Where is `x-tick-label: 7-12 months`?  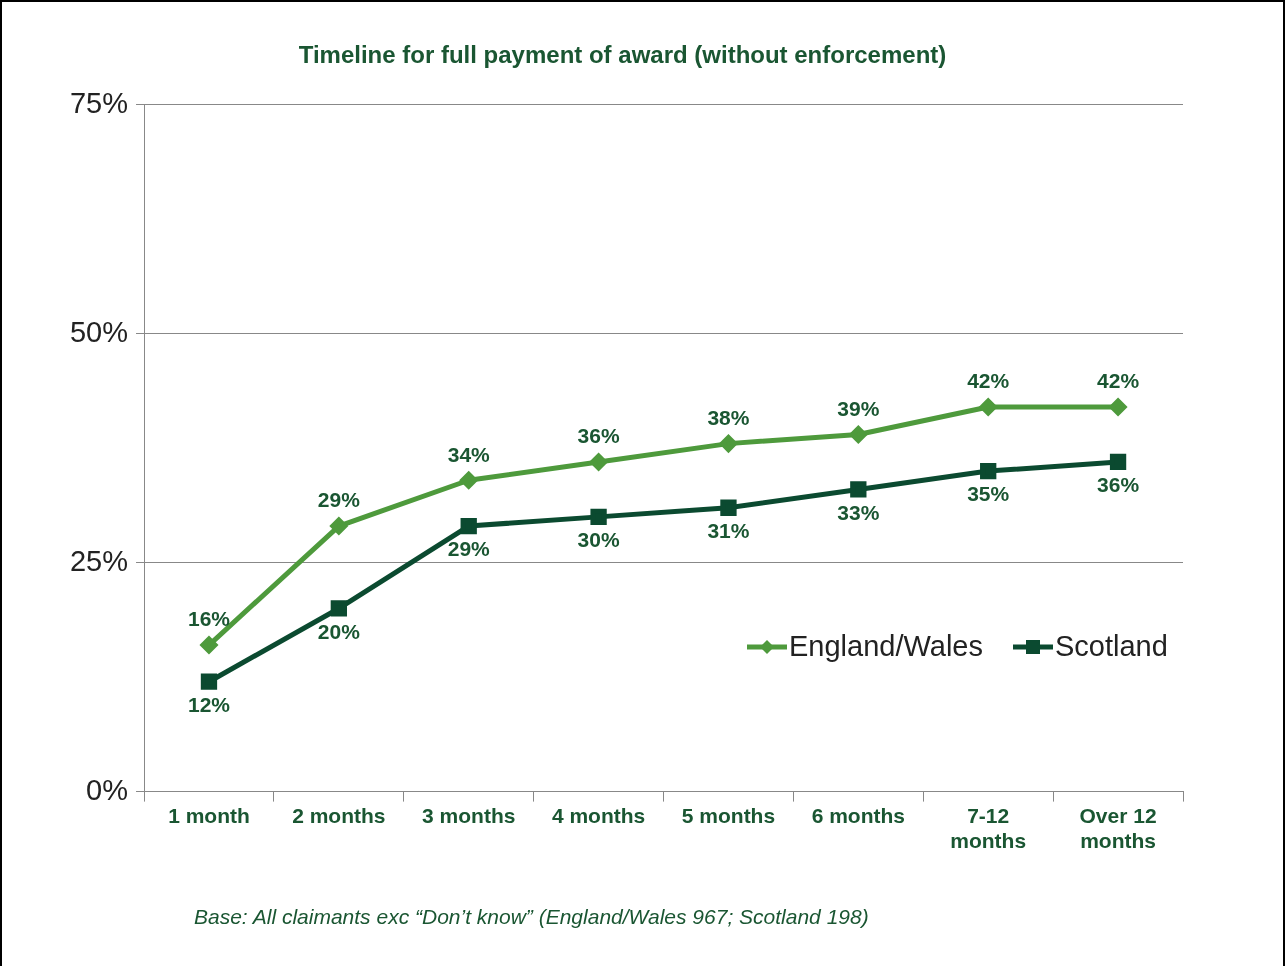 x-tick-label: 7-12 months is located at coordinates (988, 828).